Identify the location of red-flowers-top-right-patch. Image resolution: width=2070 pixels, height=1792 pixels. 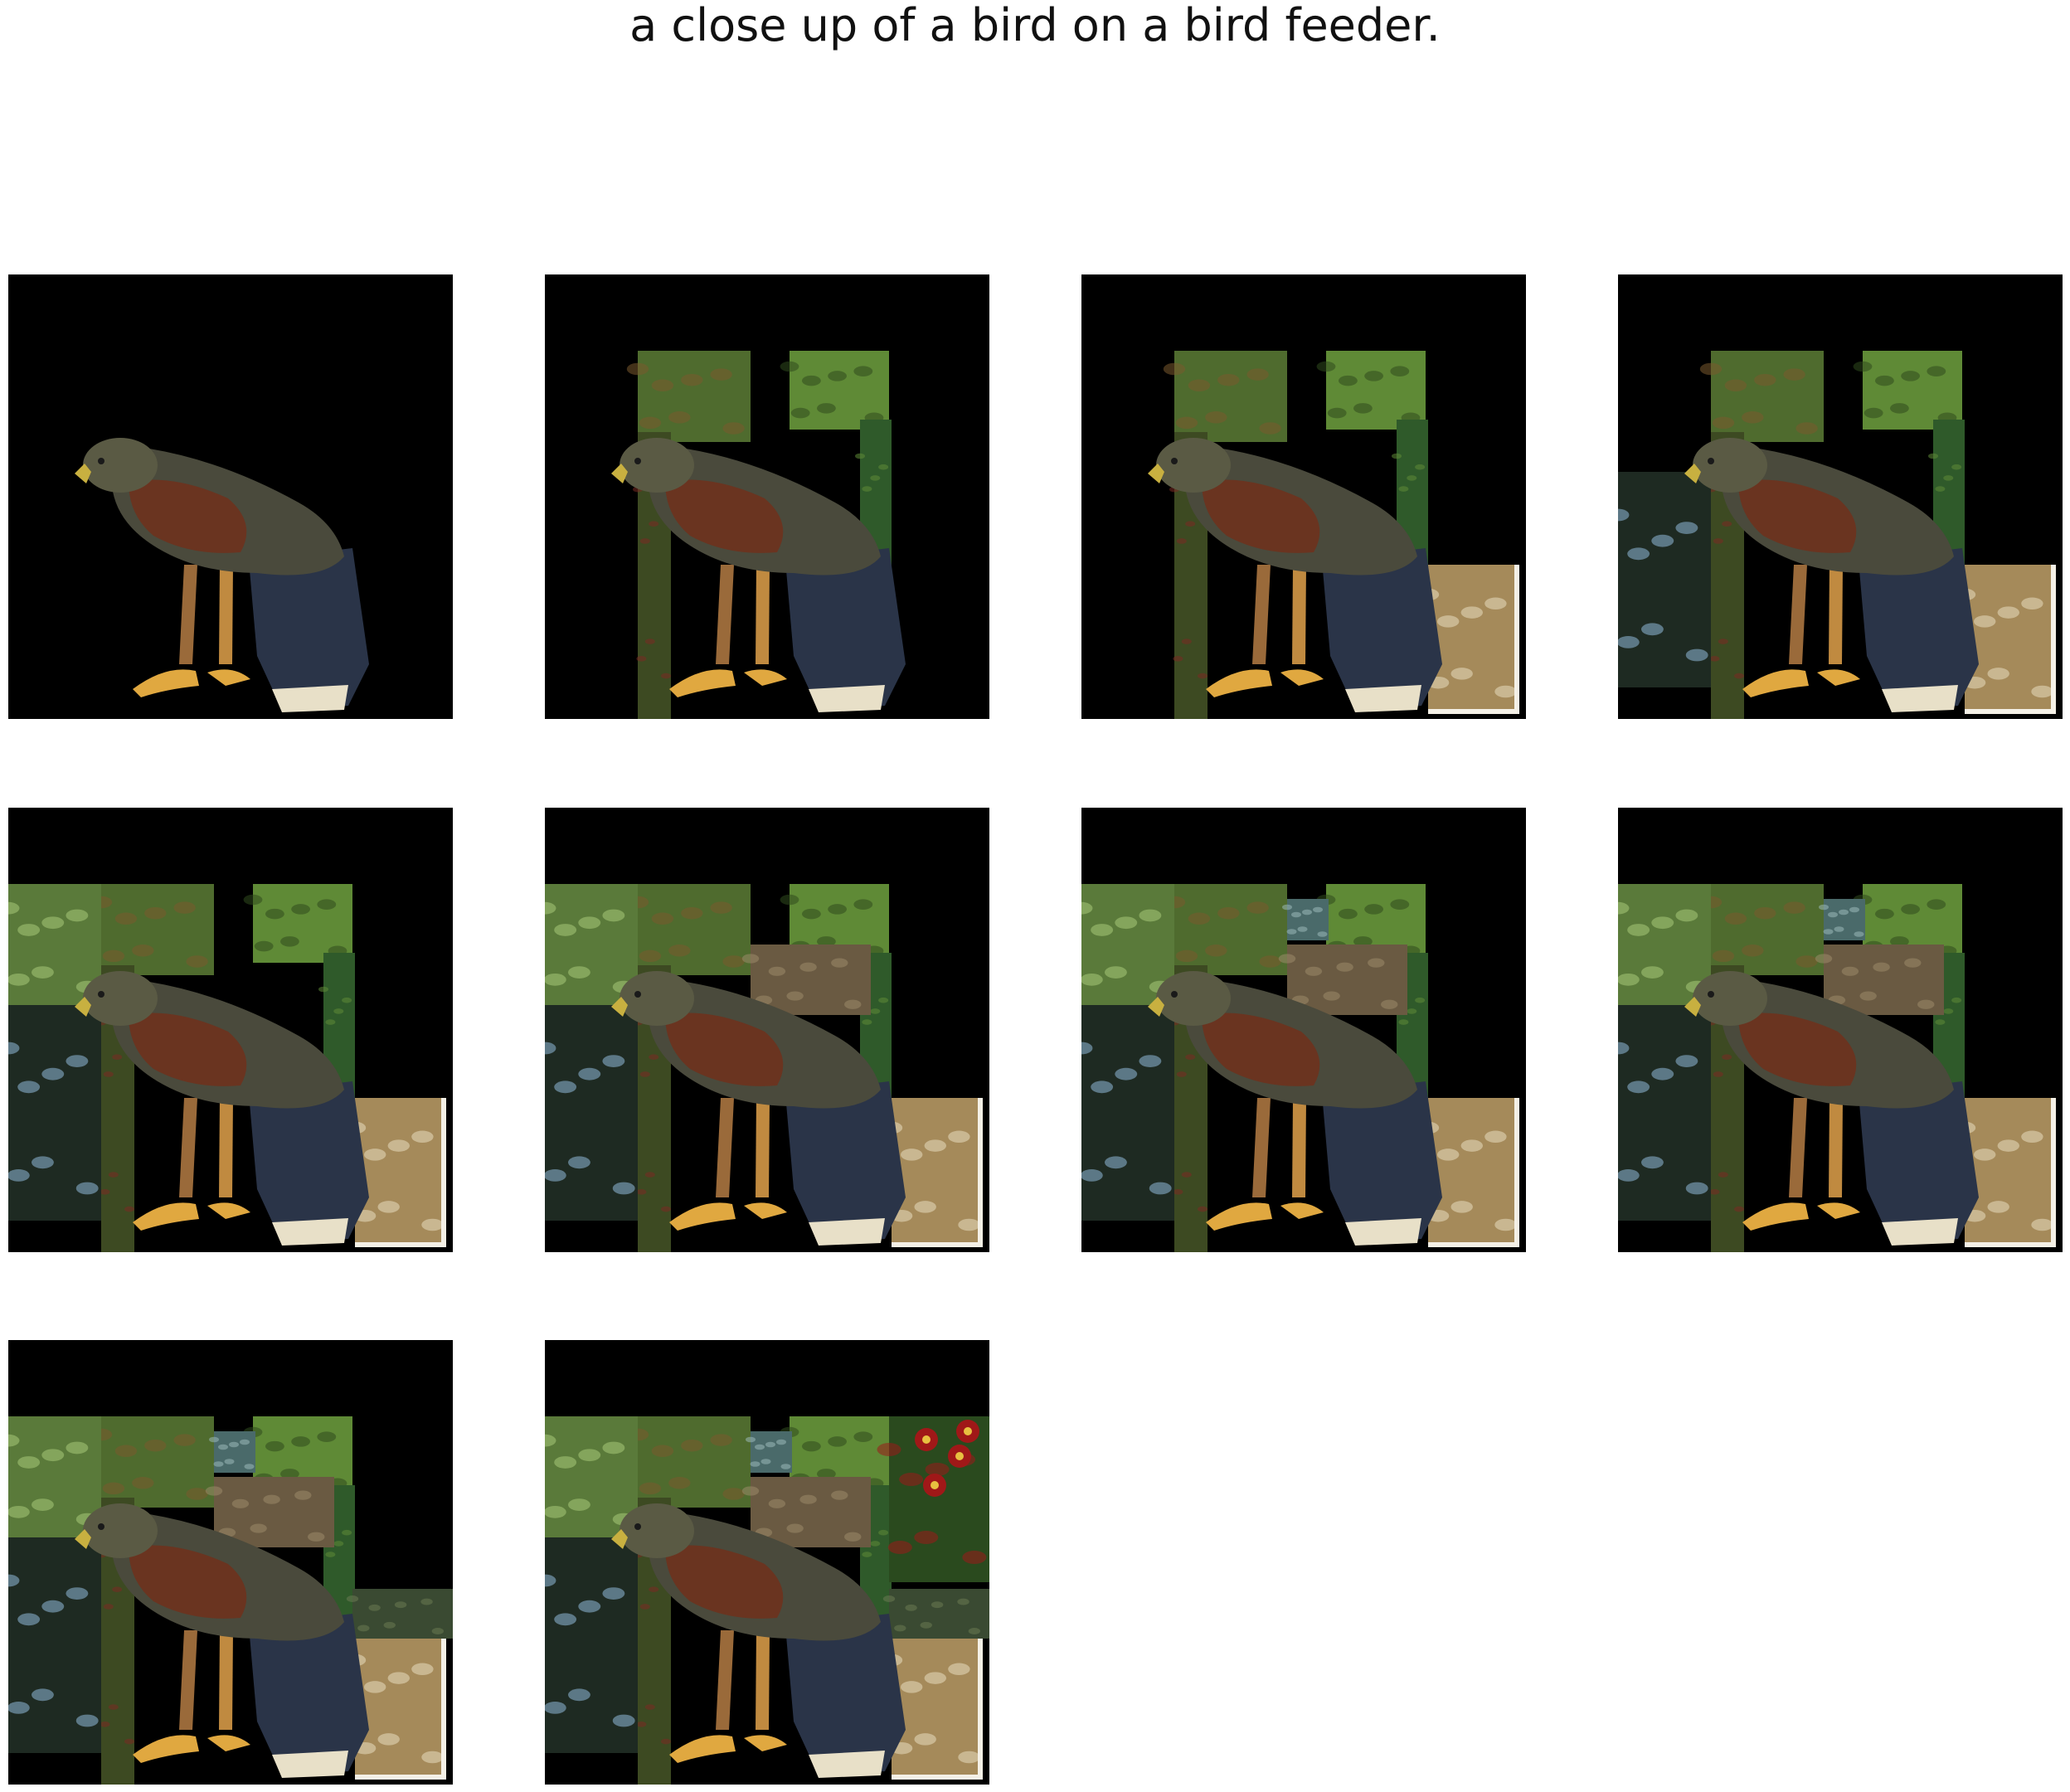
(933, 1499).